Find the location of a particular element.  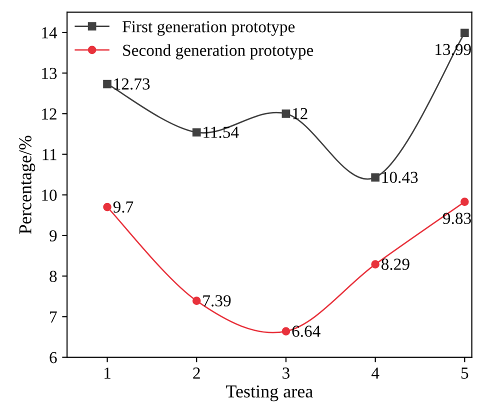

data-label: 11.54 is located at coordinates (221, 132).